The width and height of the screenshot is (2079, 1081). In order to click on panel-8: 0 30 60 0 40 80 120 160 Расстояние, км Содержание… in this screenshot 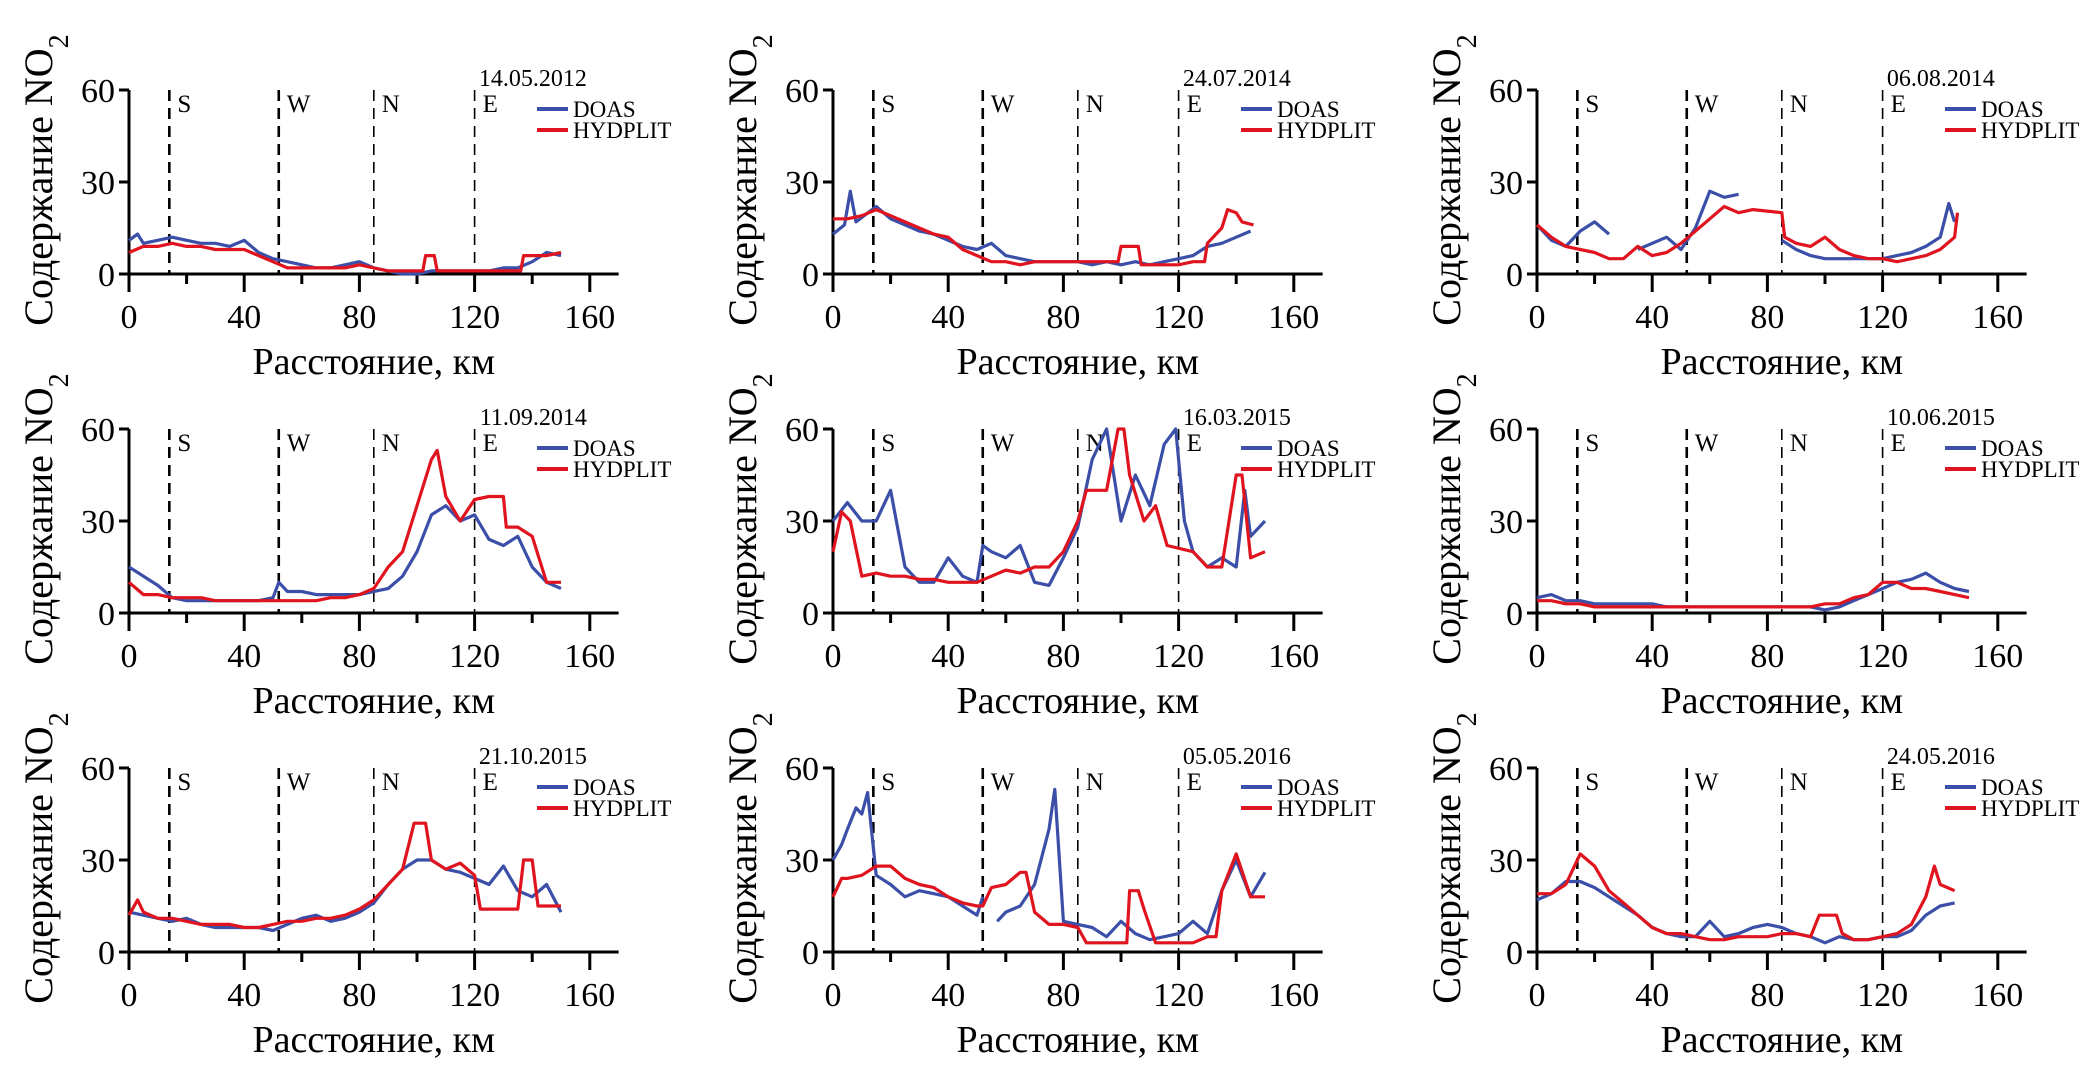, I will do `click(1047, 886)`.